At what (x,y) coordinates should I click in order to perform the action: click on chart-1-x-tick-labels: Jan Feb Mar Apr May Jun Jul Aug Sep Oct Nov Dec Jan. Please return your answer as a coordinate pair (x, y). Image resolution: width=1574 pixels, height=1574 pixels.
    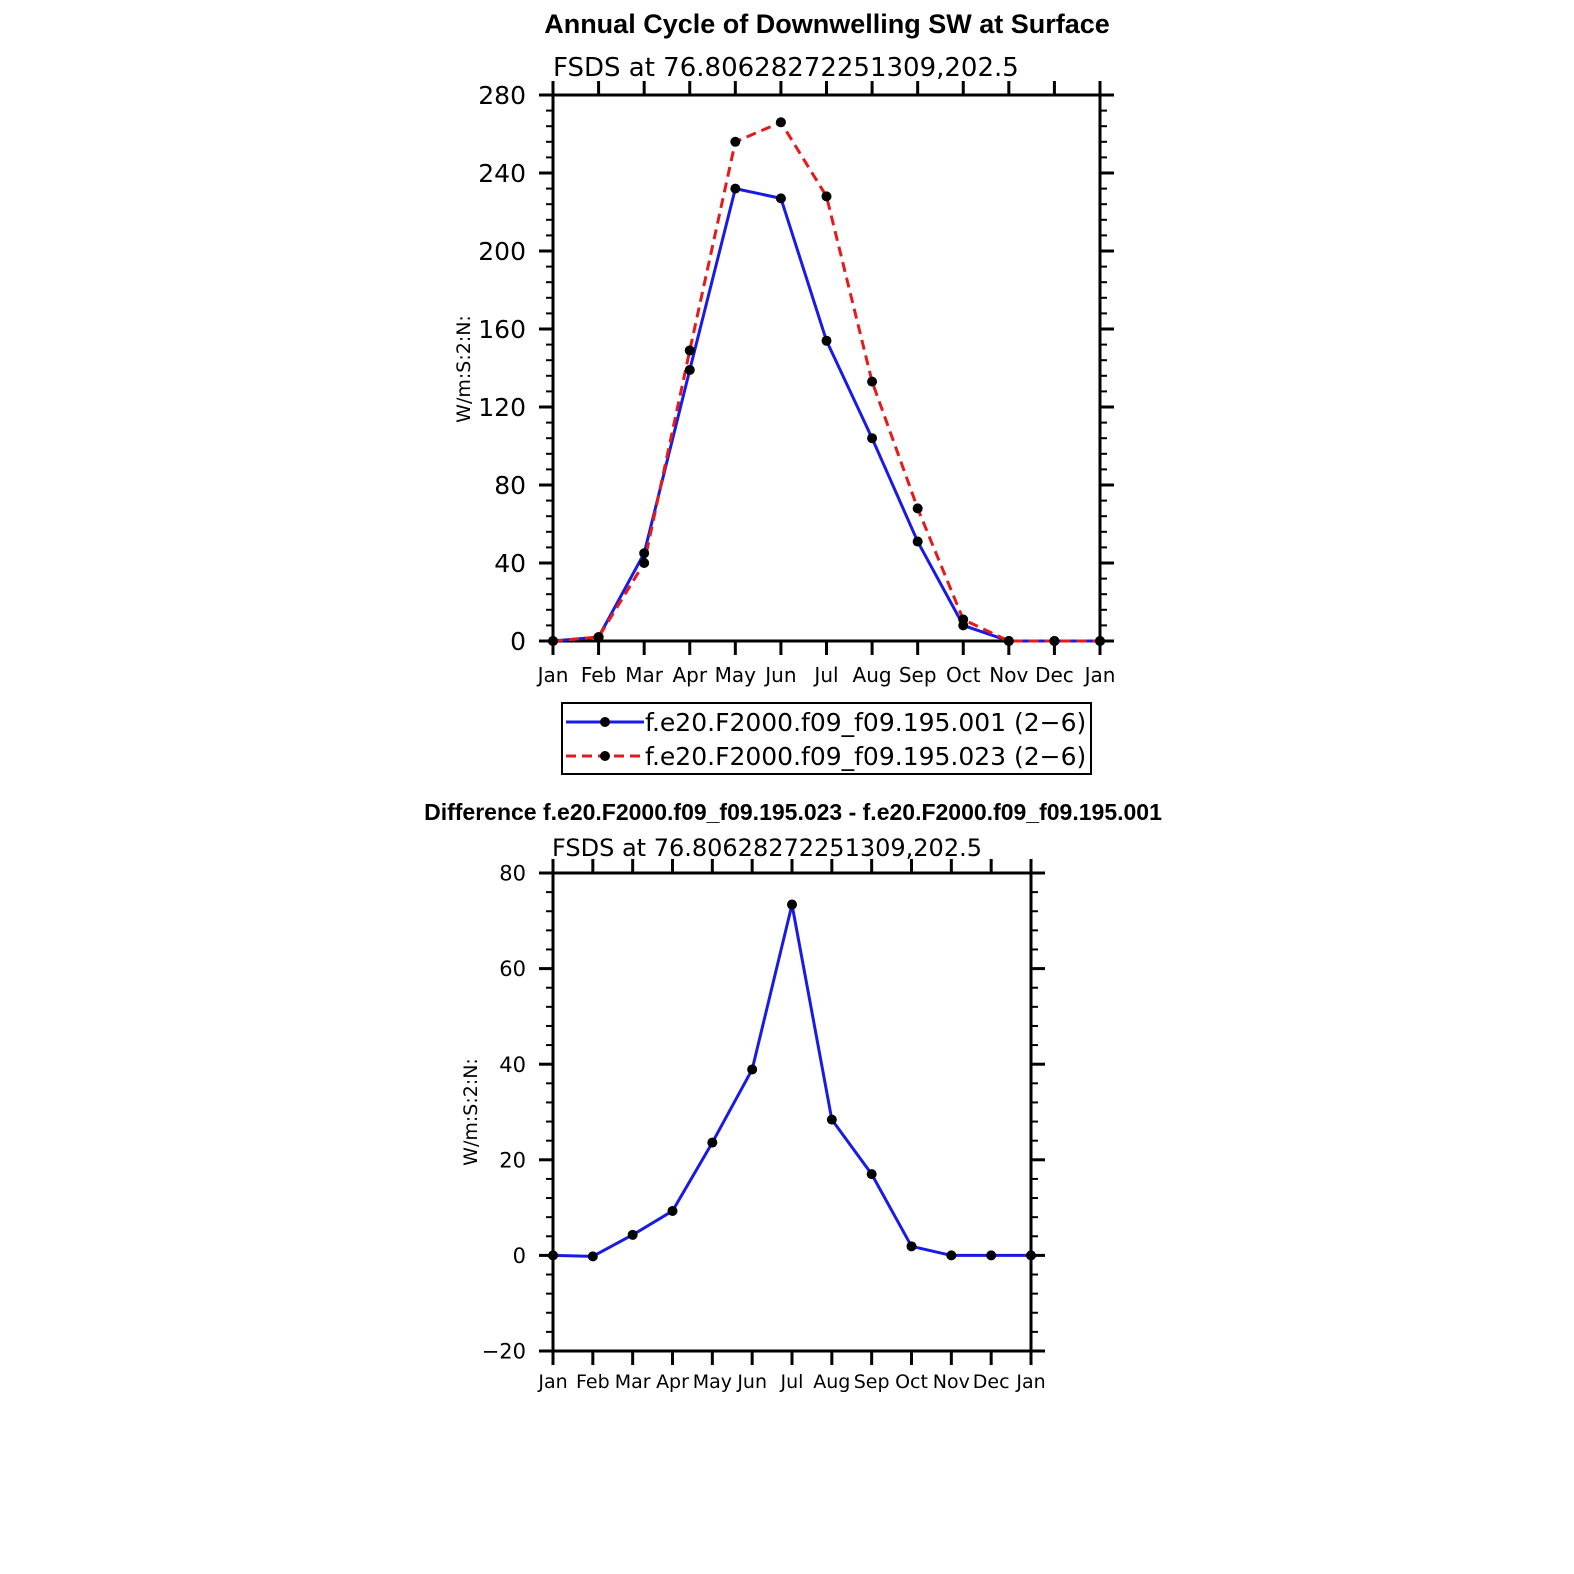
    Looking at the image, I should click on (826, 675).